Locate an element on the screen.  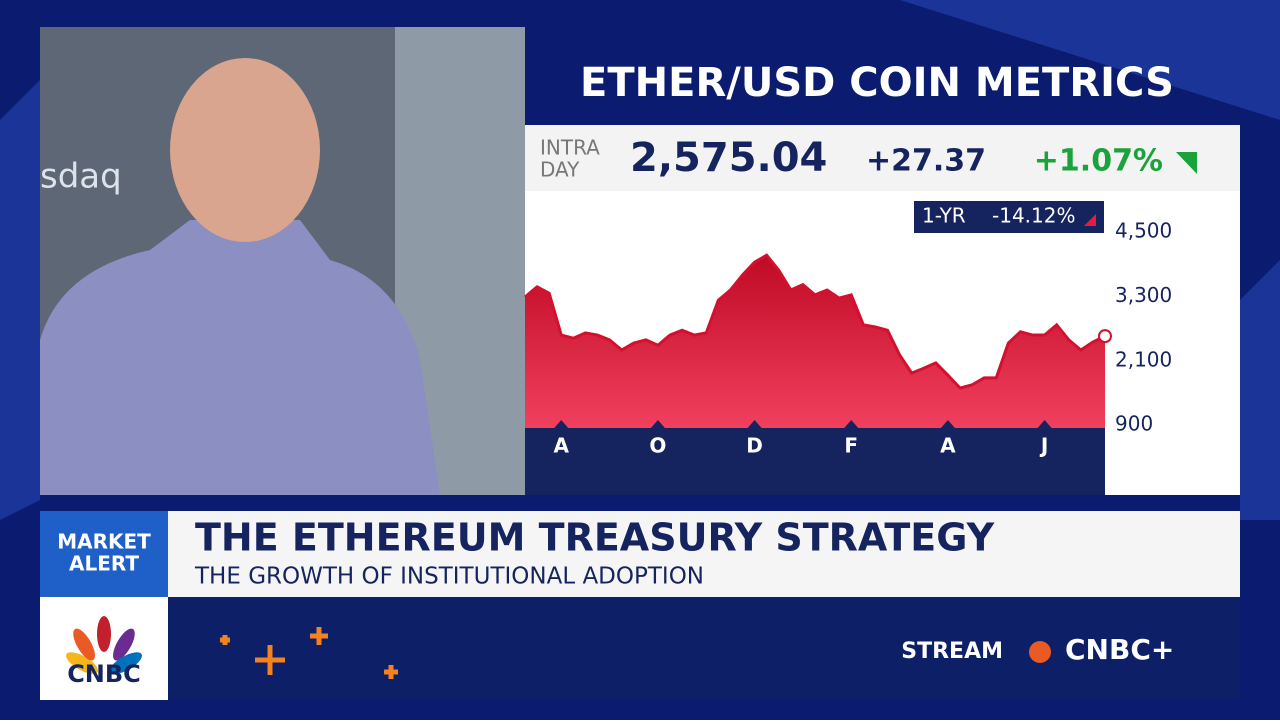
area-line is located at coordinates (815, 321).